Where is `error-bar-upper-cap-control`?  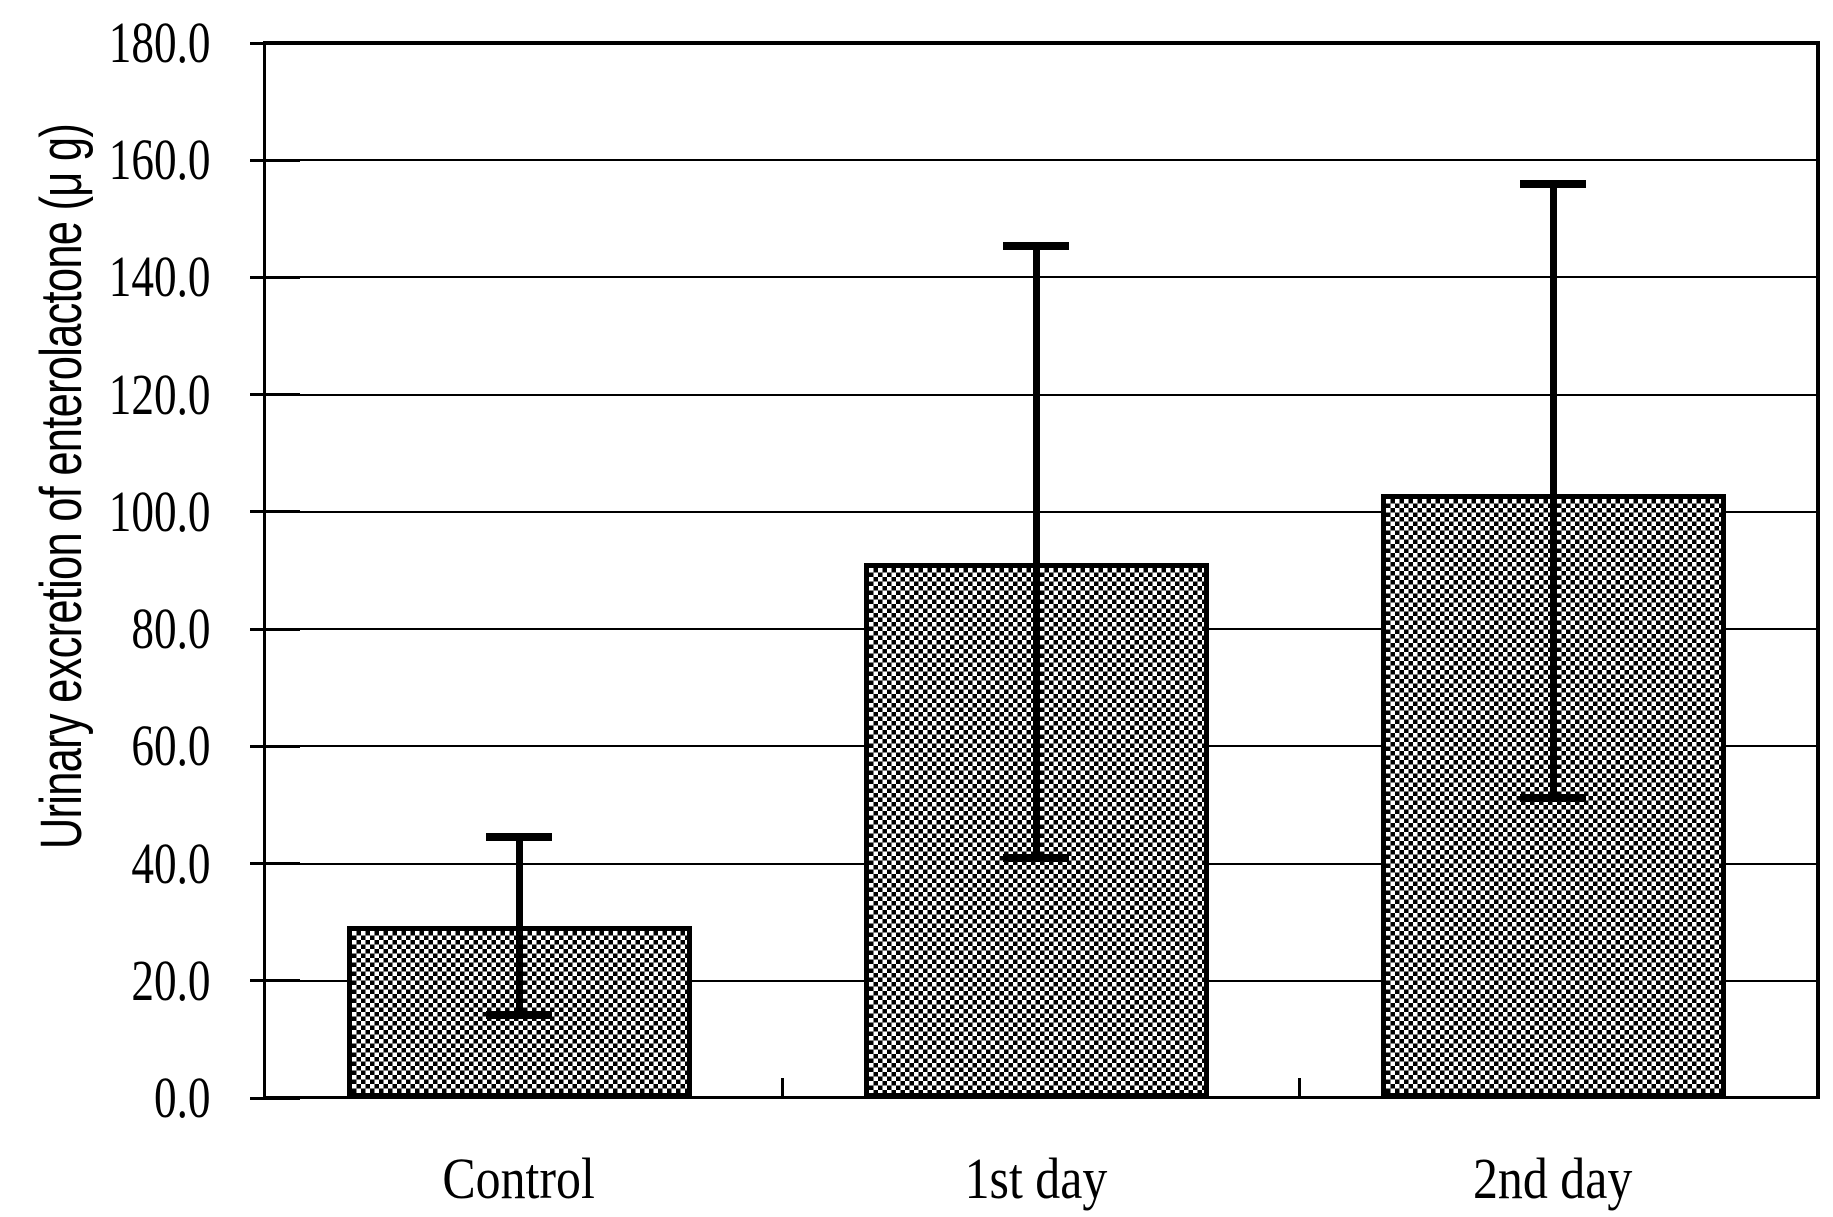
error-bar-upper-cap-control is located at coordinates (519, 836).